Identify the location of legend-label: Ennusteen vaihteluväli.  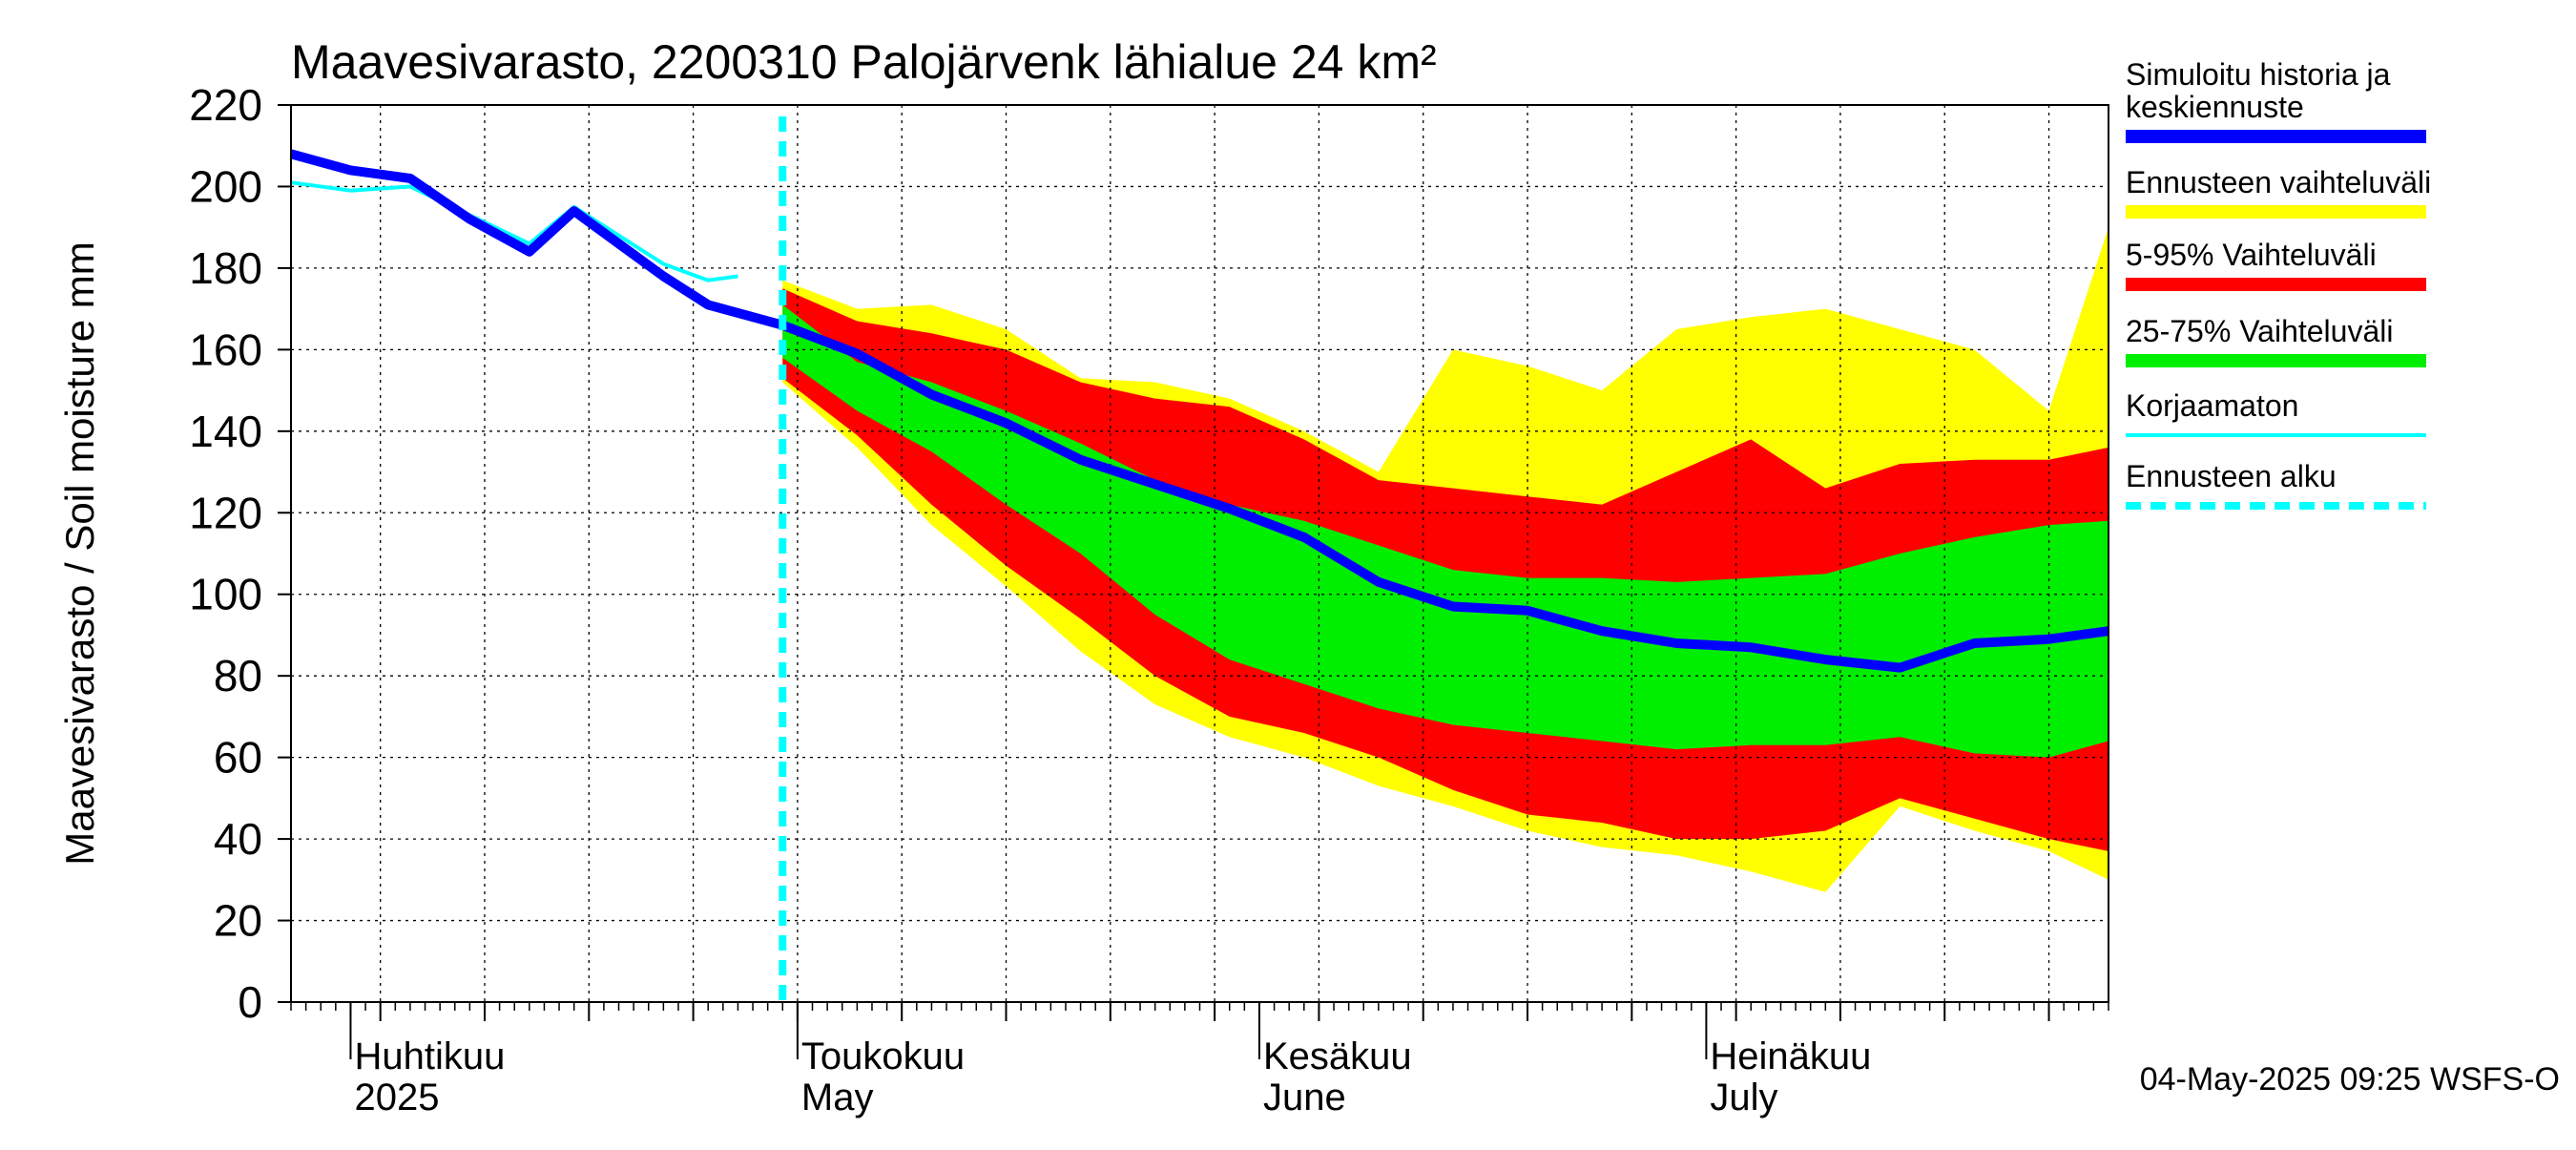
(2278, 182).